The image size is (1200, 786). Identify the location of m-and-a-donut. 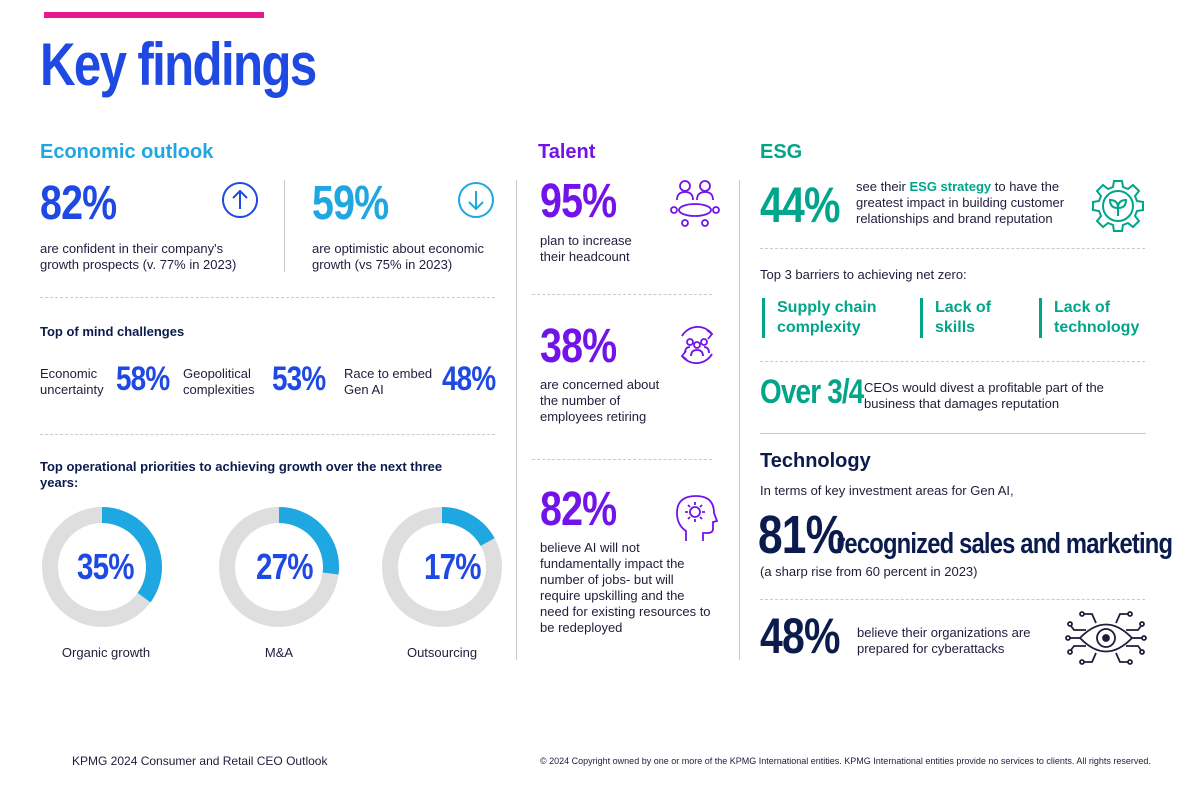
(279, 569).